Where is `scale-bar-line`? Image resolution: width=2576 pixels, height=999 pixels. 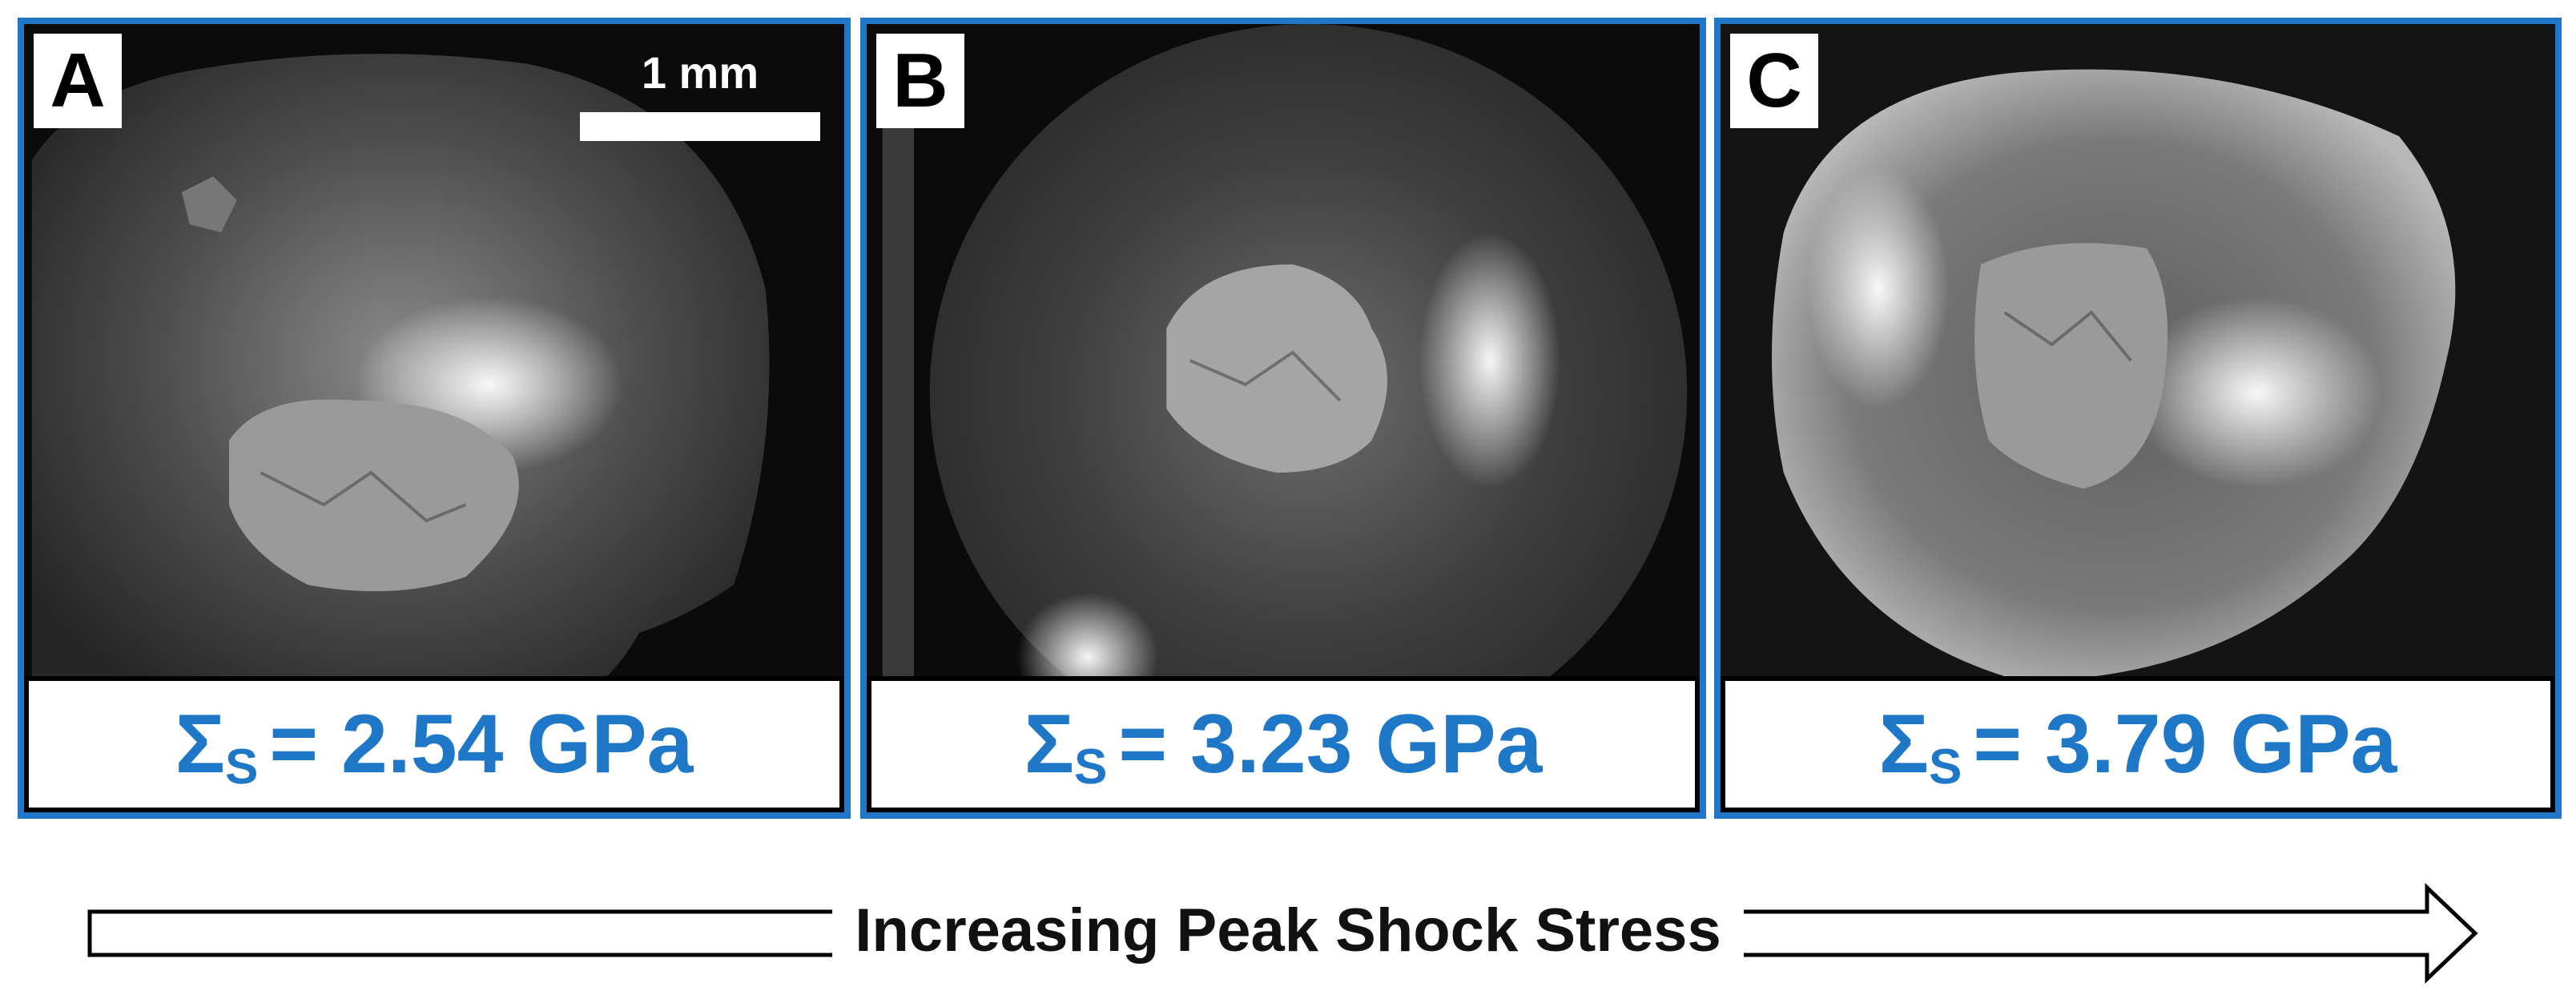
scale-bar-line is located at coordinates (700, 126).